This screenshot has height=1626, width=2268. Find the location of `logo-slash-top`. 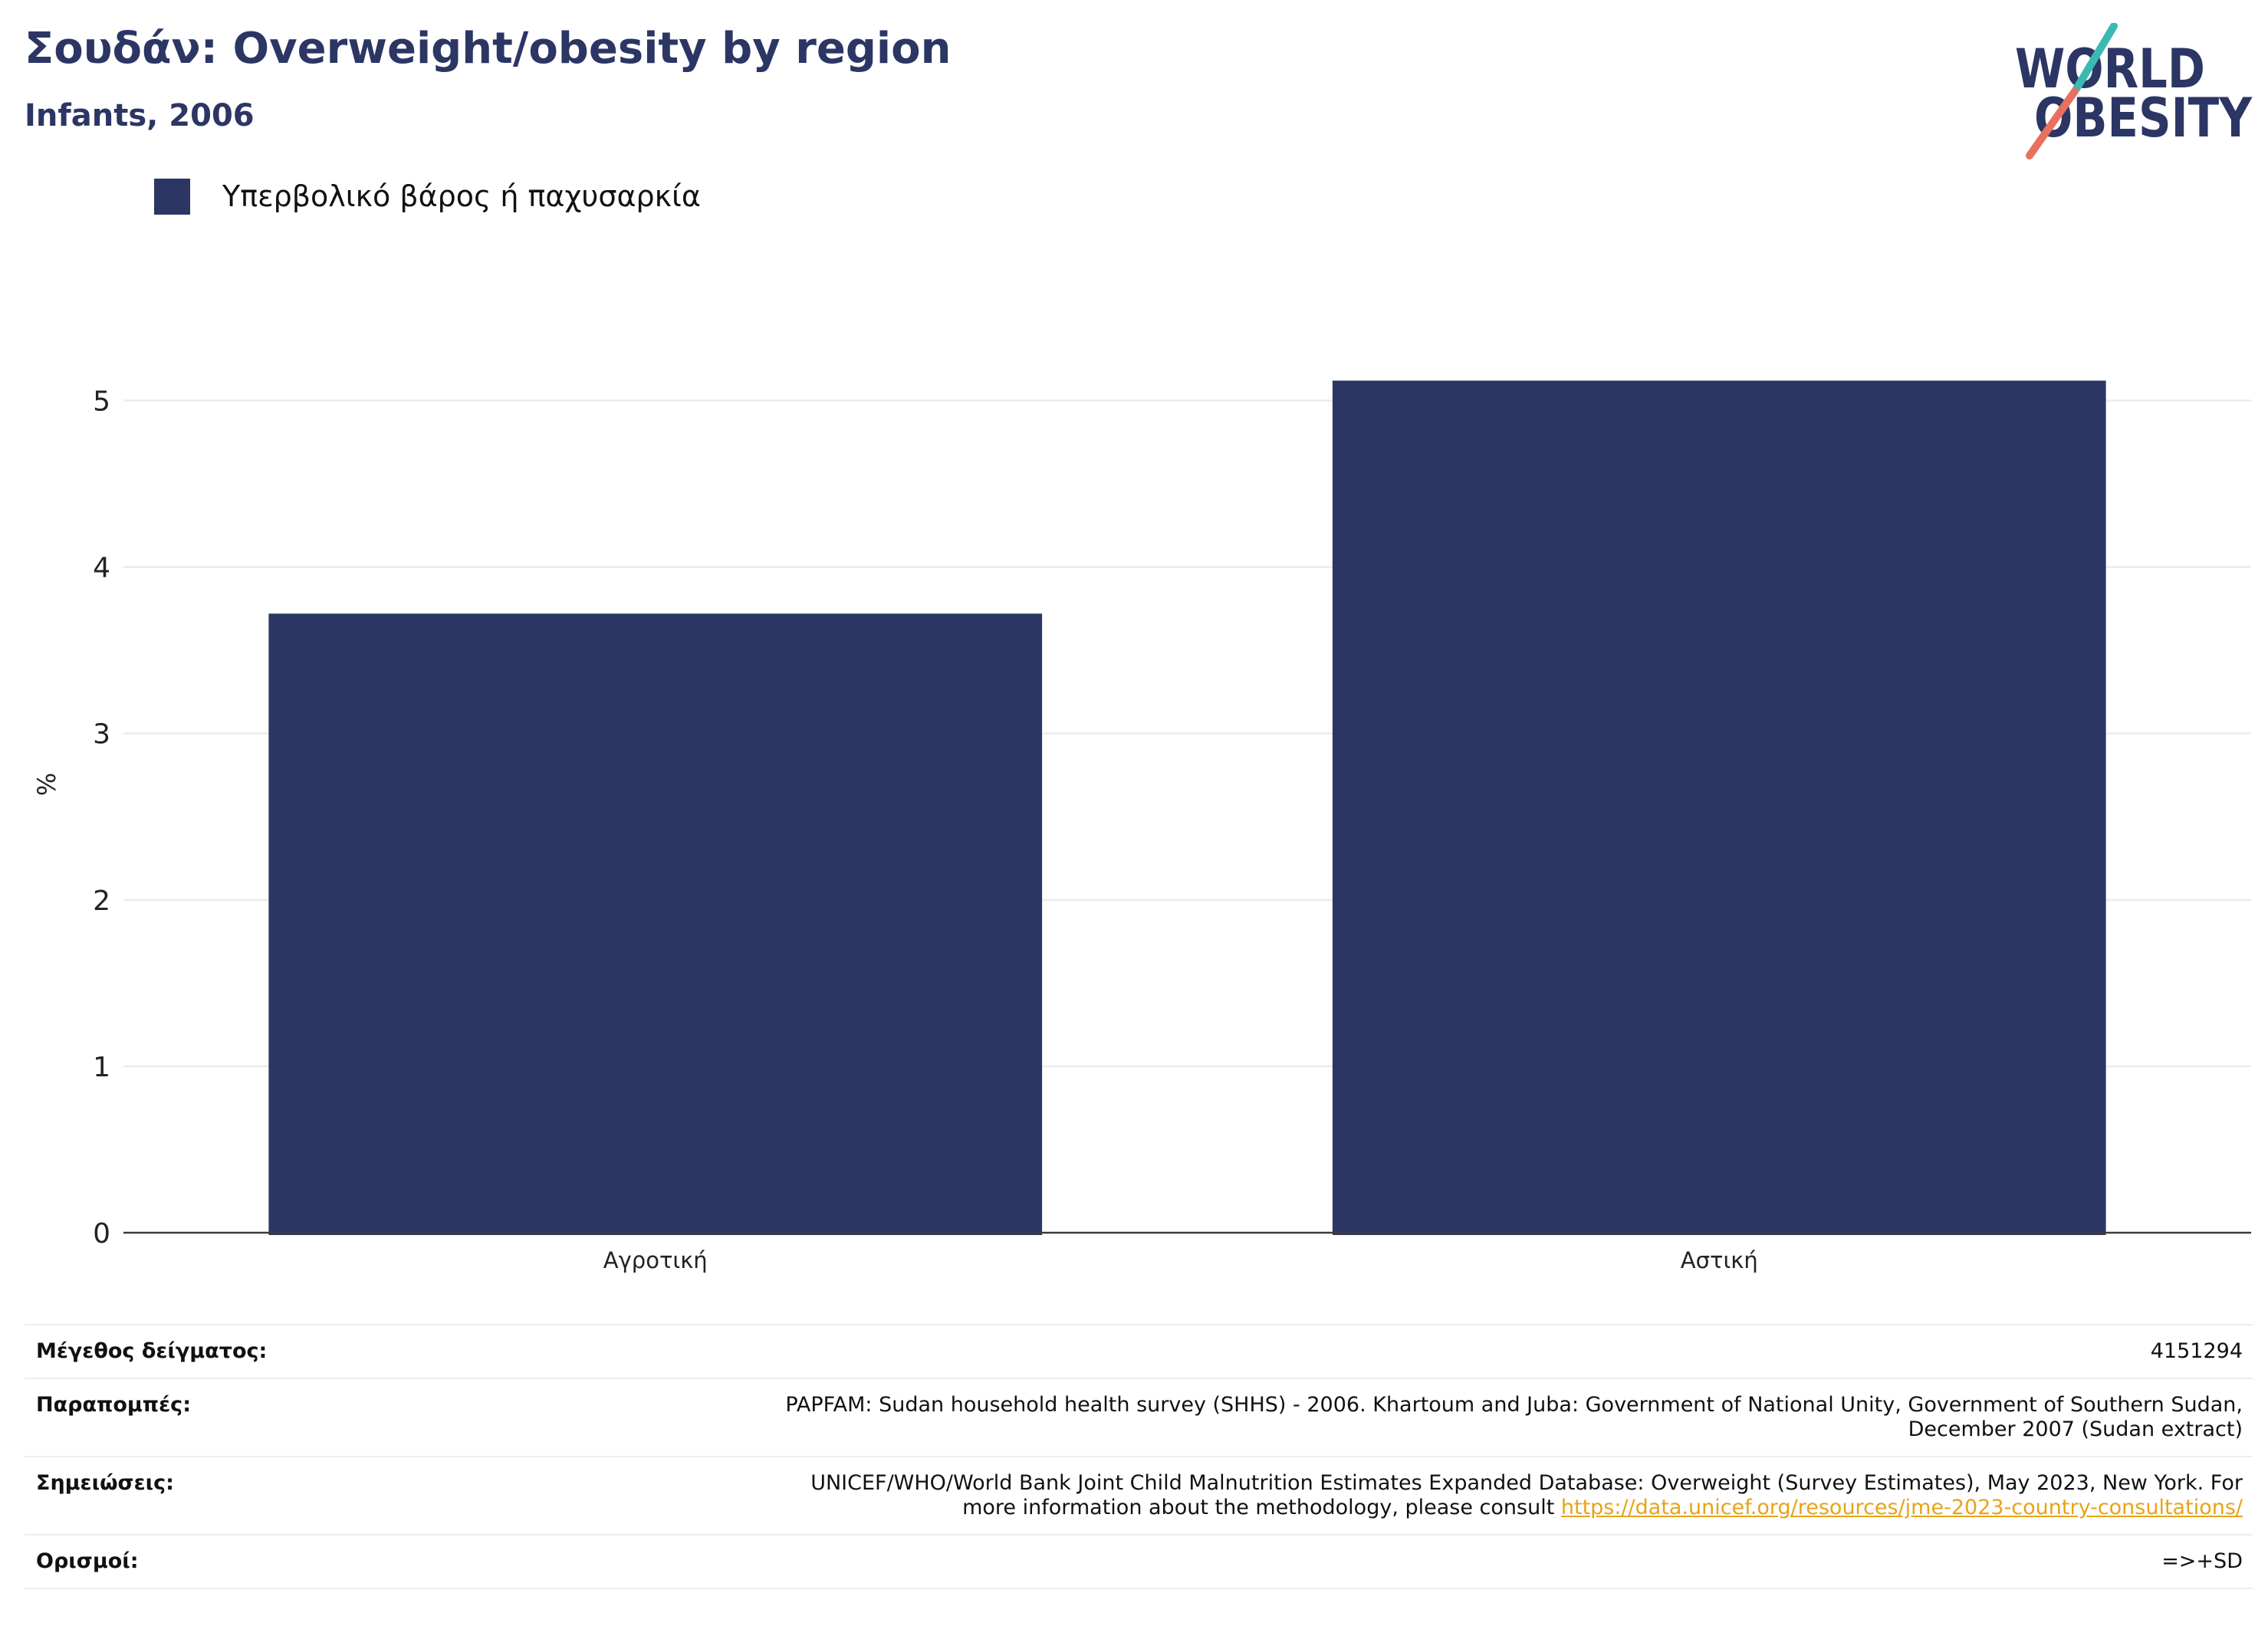

logo-slash-top is located at coordinates (2095, 58).